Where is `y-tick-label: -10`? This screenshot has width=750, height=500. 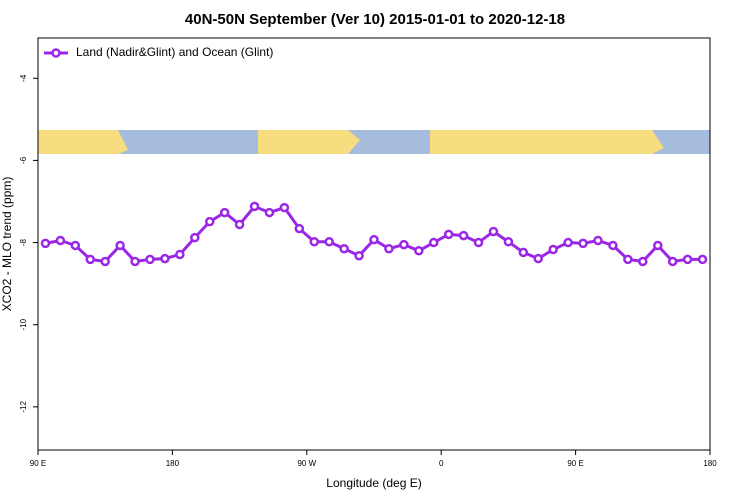
y-tick-label: -10 is located at coordinates (23, 324).